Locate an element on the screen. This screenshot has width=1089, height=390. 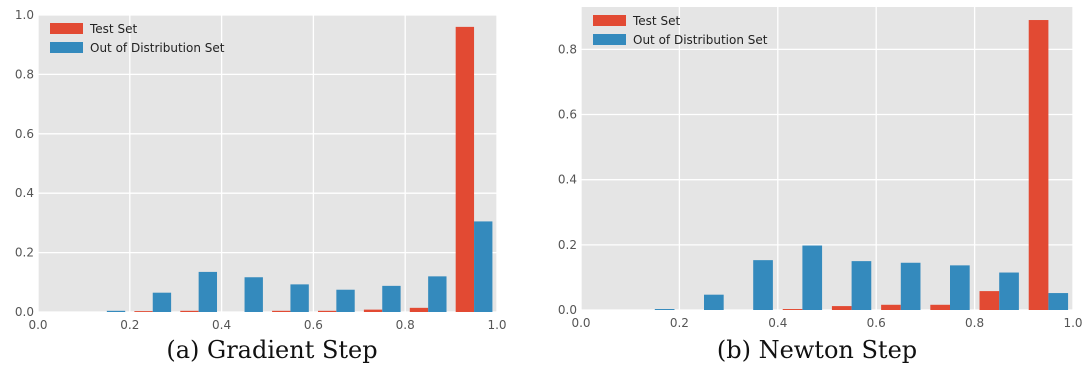
caption-newton-step: (b) Newton Step is located at coordinates (817, 350).